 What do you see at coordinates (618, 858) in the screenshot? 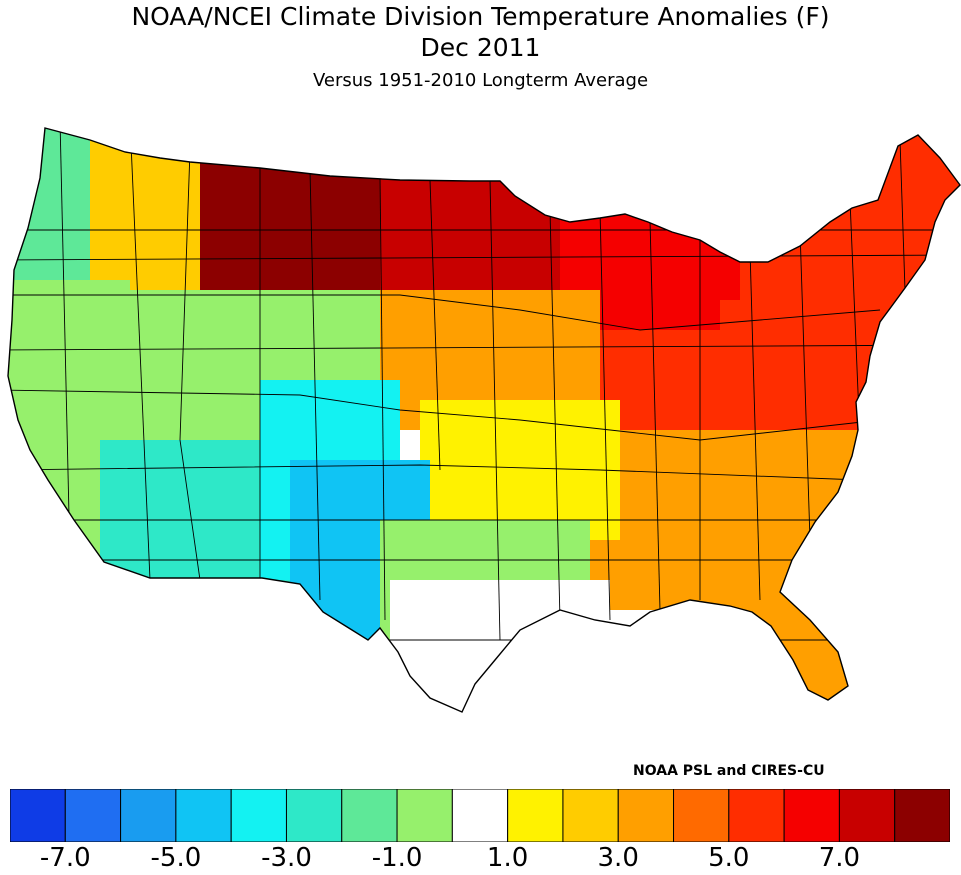
I see `legend-tick-label: 3.0` at bounding box center [618, 858].